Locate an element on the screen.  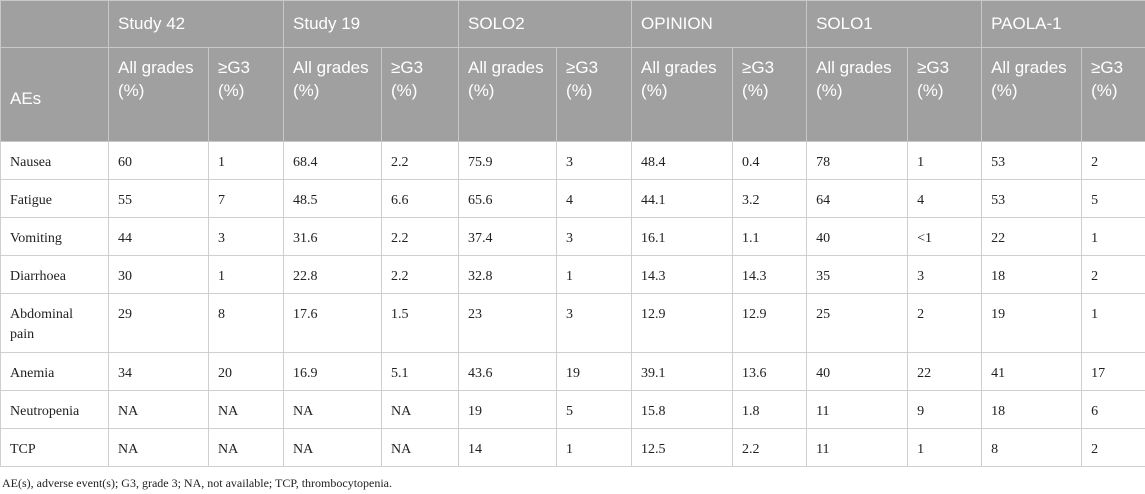
value-cell: 34 is located at coordinates (158, 371).